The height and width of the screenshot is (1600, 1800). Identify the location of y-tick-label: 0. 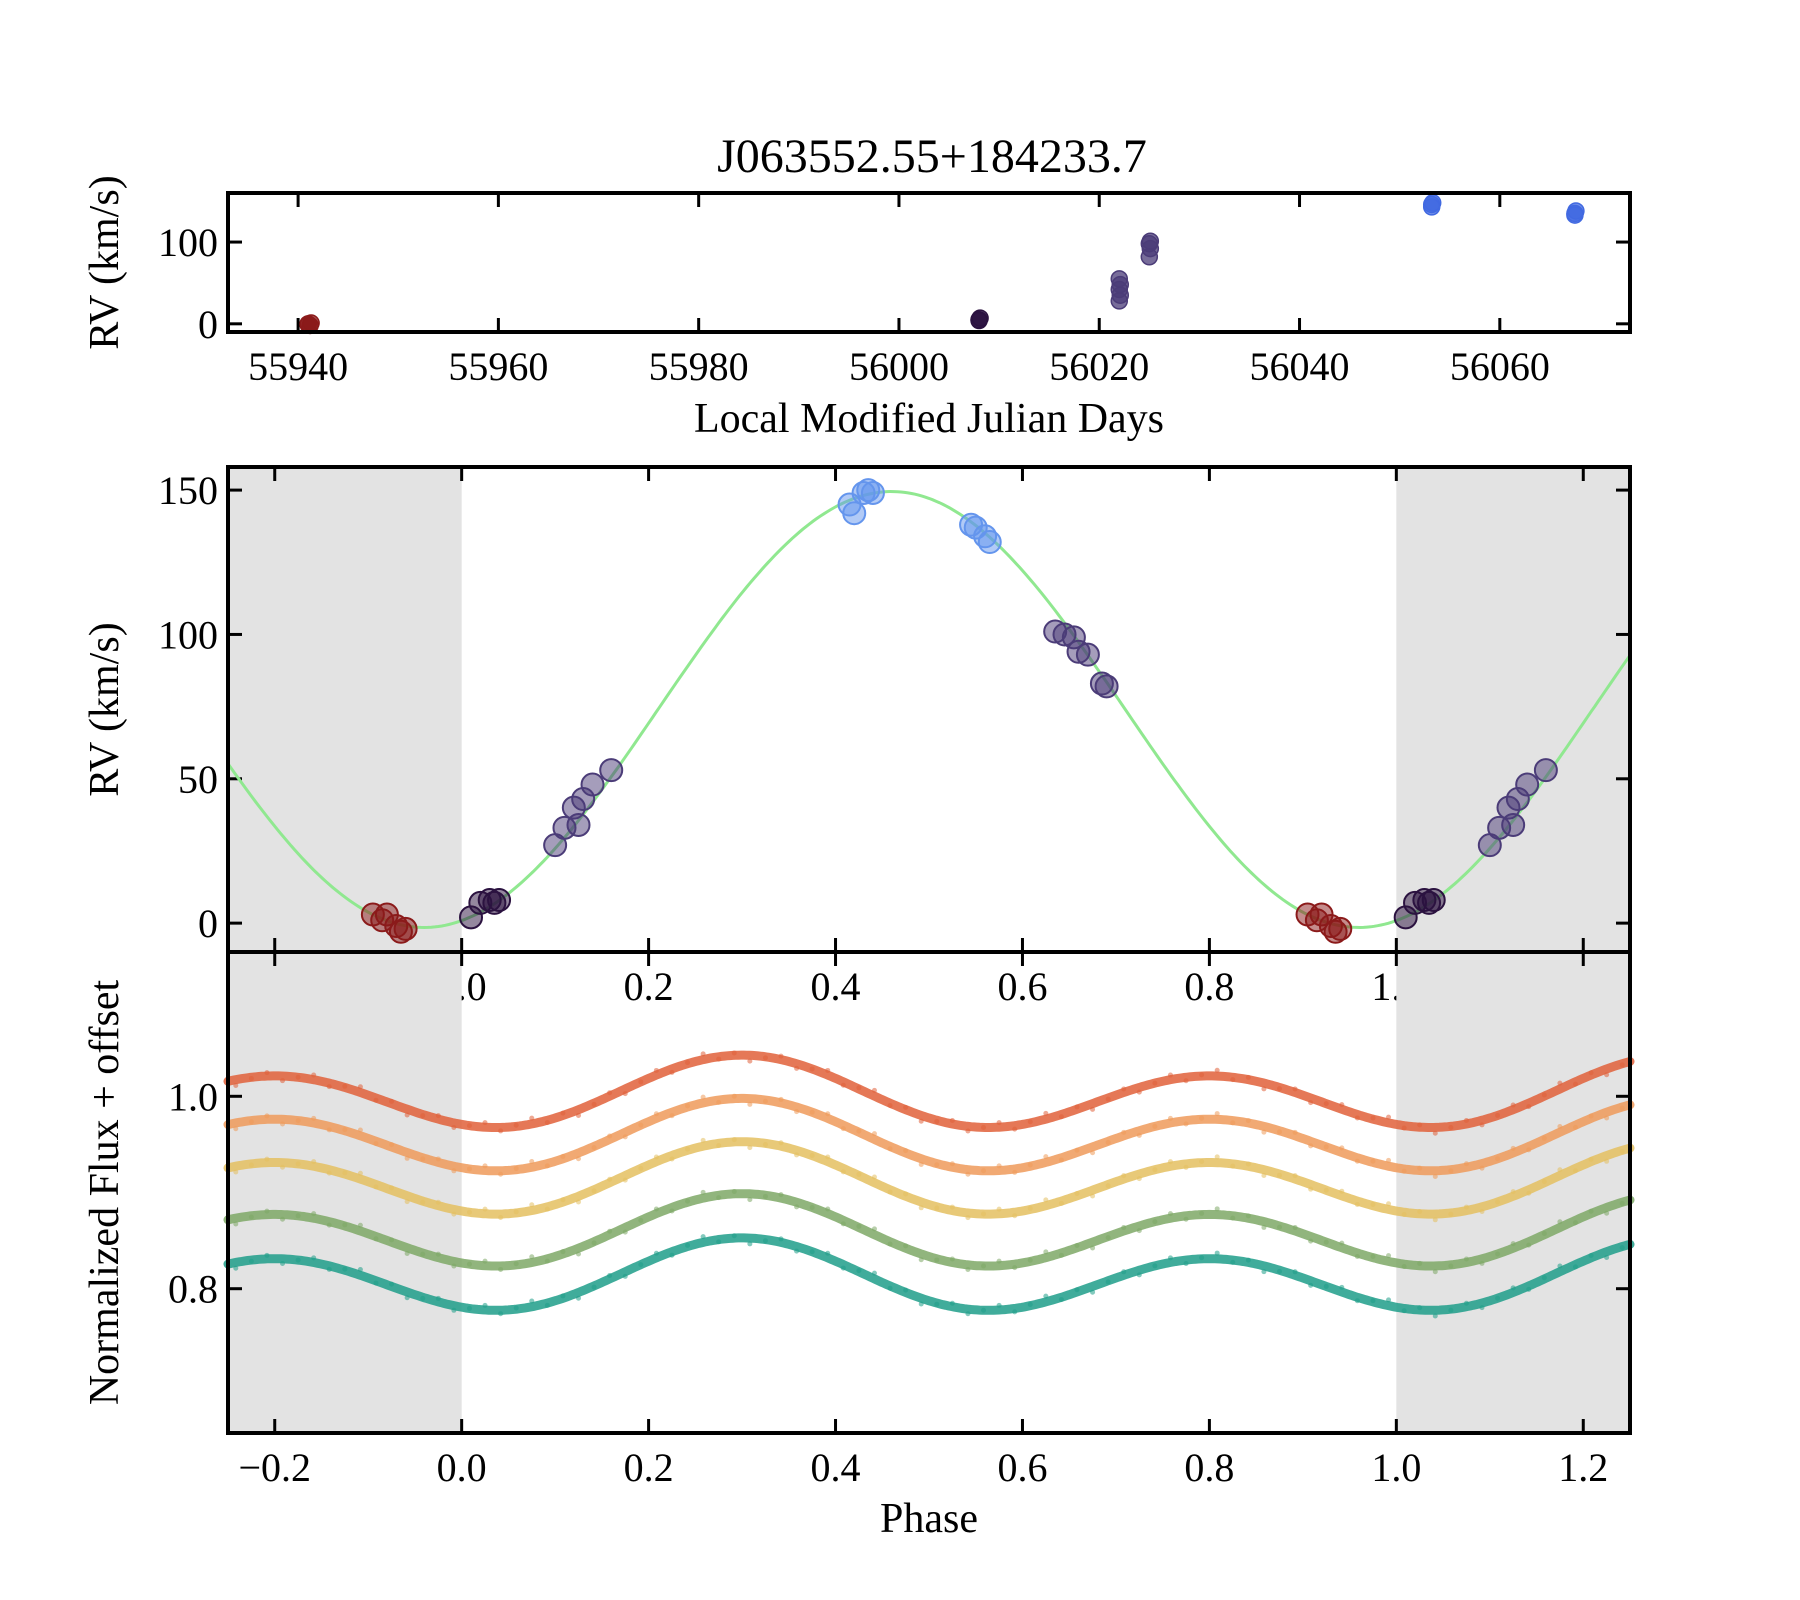
(208, 923).